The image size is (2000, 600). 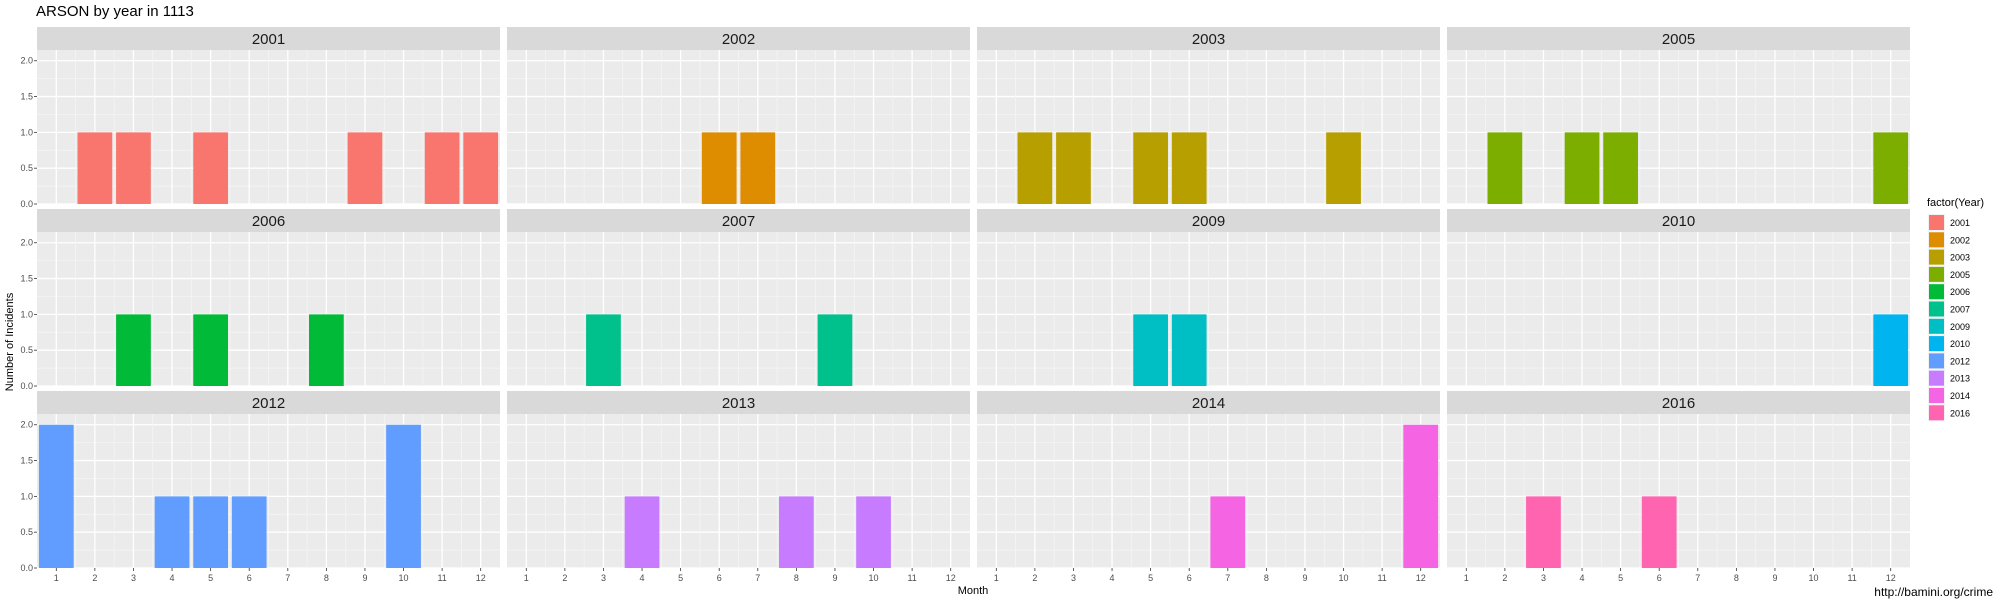 I want to click on x-tick-label: 1, so click(x=56, y=578).